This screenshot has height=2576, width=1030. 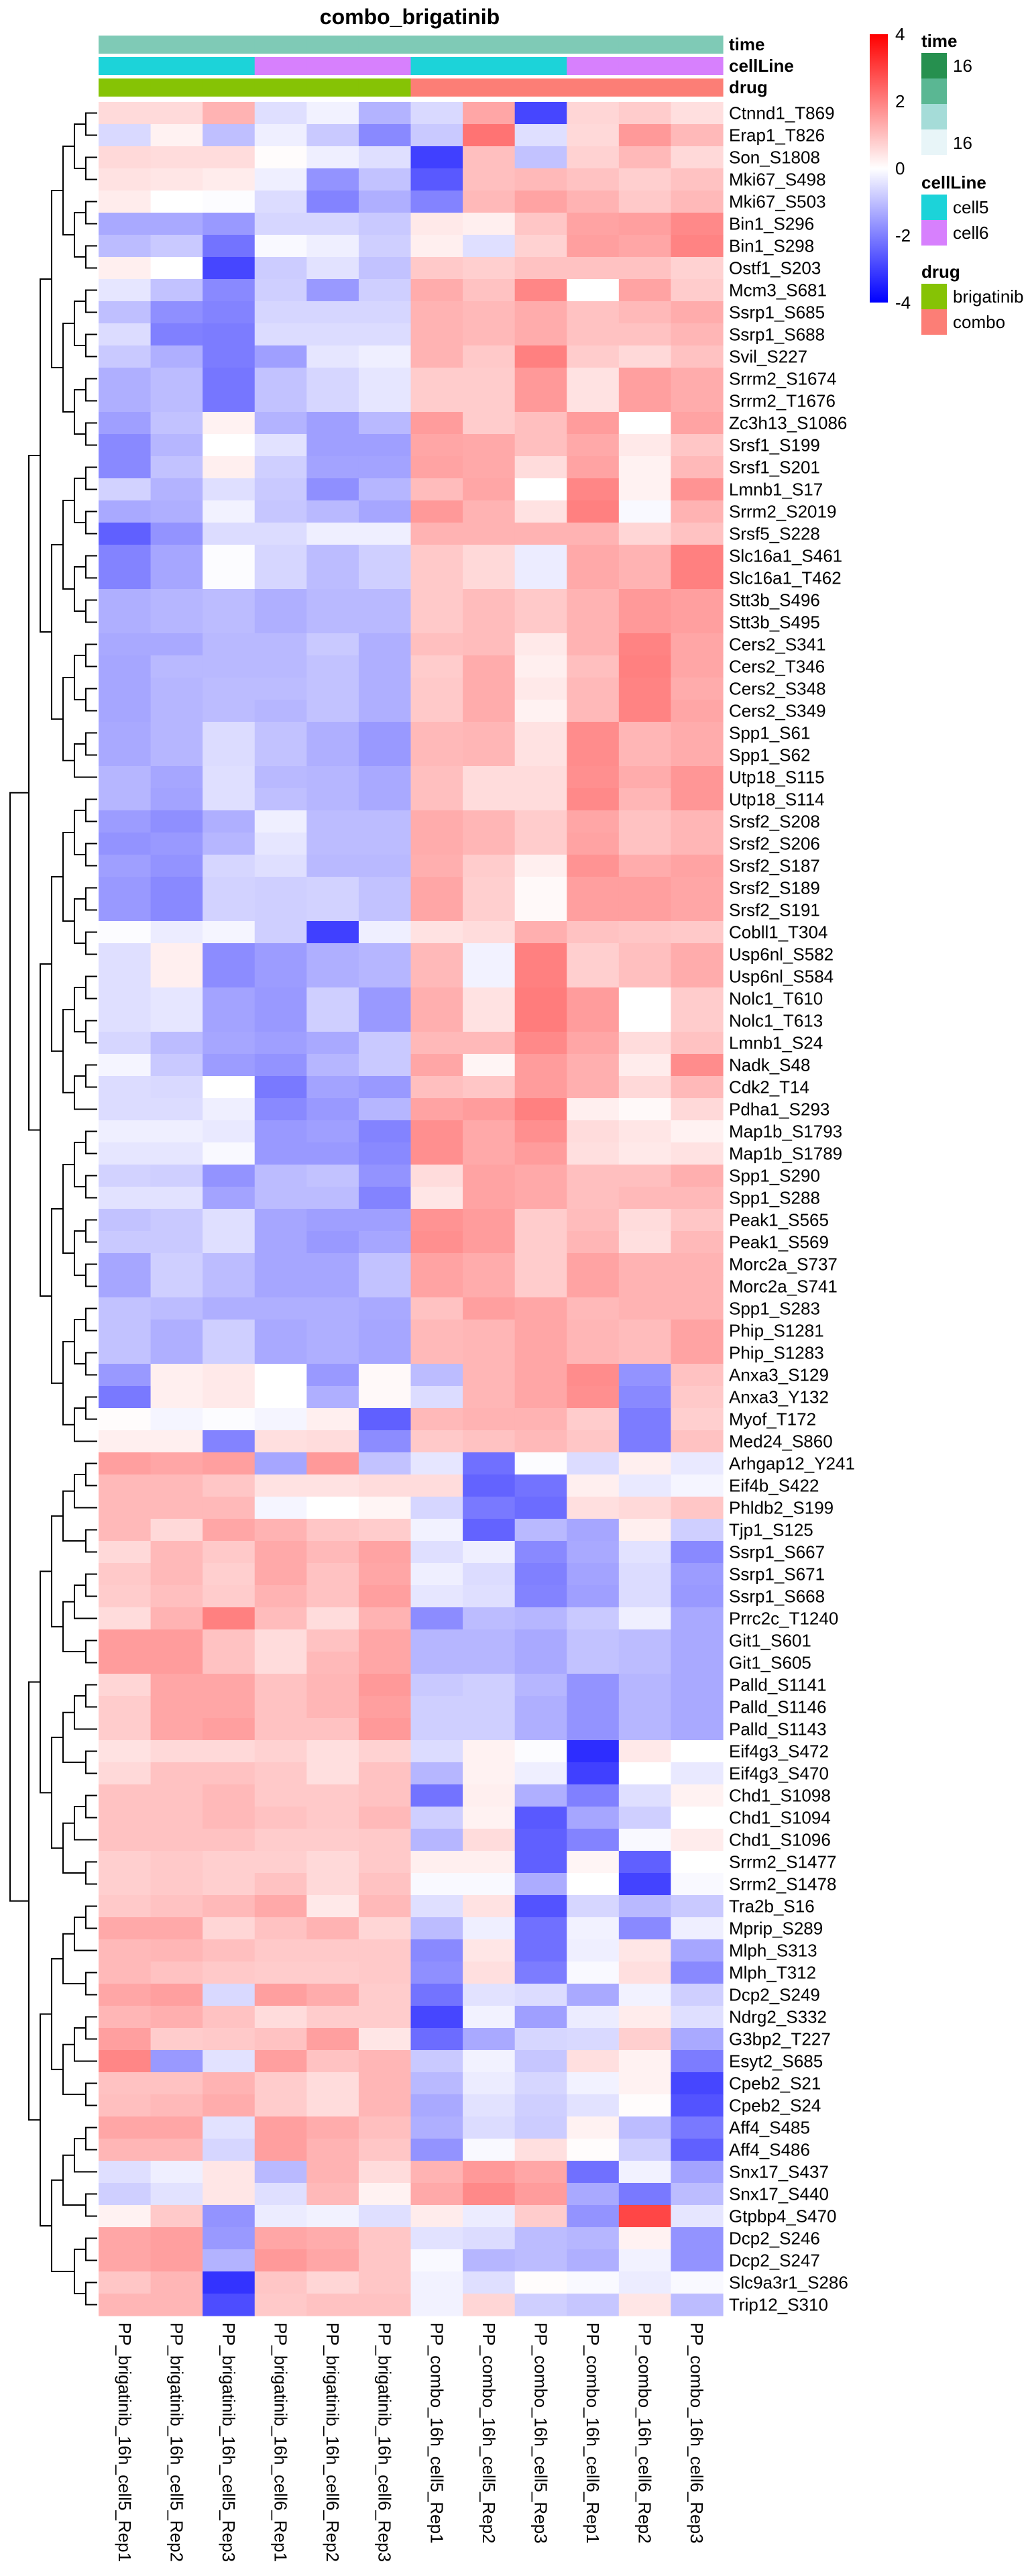 I want to click on row-label: Myof_T172, so click(x=772, y=1419).